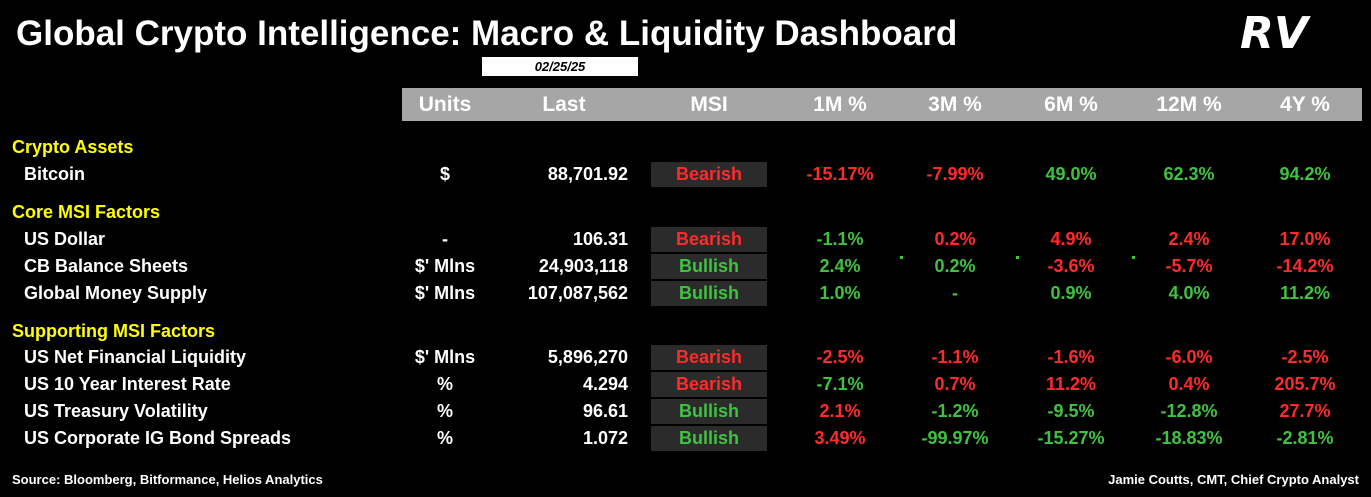 The width and height of the screenshot is (1371, 497). Describe the element at coordinates (1071, 239) in the screenshot. I see `pct-6m: 4.9%` at that location.